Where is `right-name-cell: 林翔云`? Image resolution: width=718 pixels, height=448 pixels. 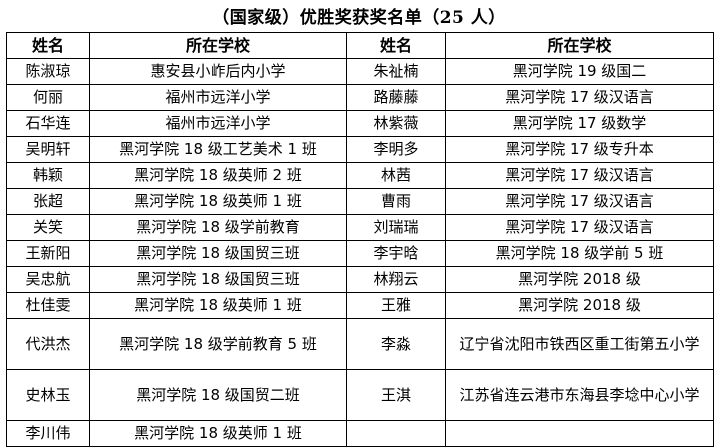 right-name-cell: 林翔云 is located at coordinates (396, 279).